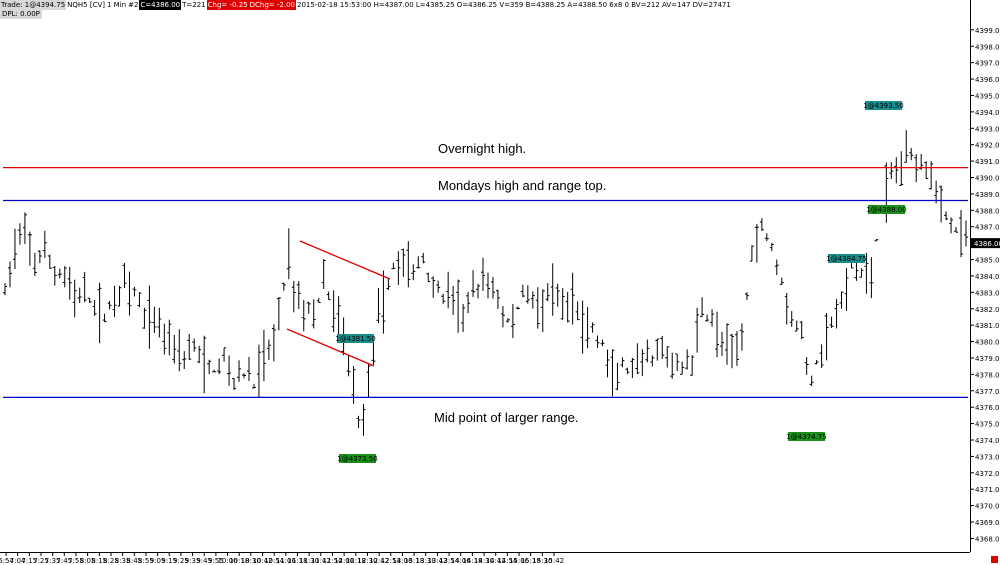  What do you see at coordinates (345, 260) in the screenshot?
I see `channel-upper-line` at bounding box center [345, 260].